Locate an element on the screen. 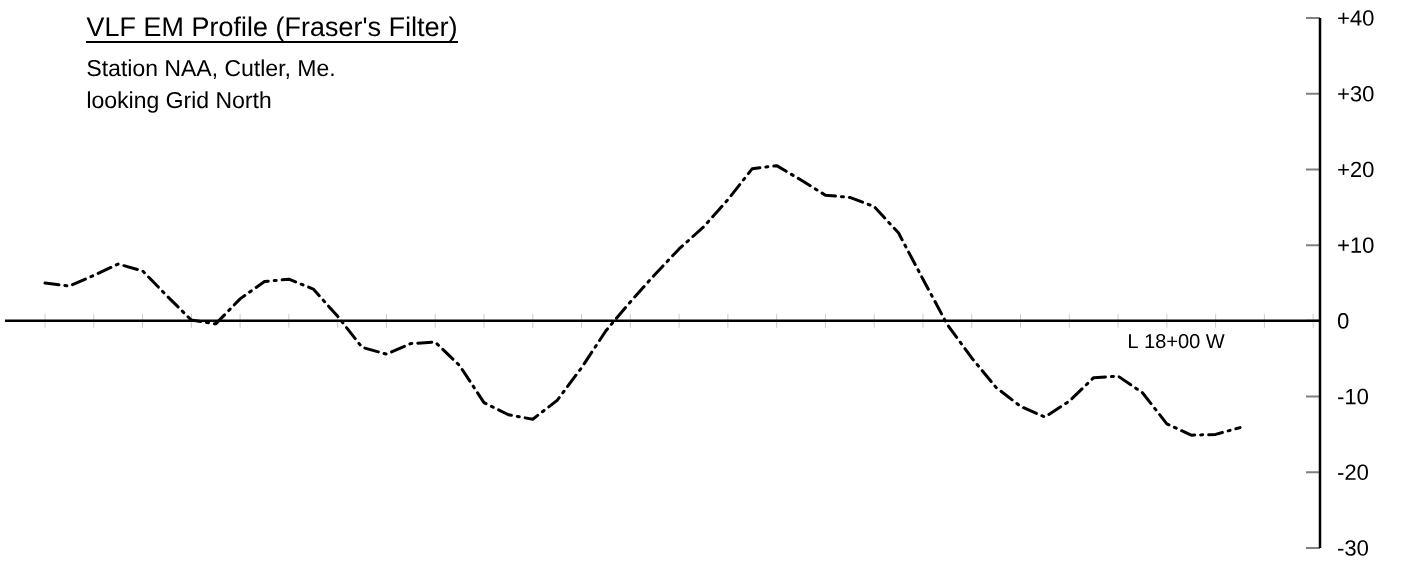 This screenshot has width=1415, height=564. text: Station NAA, Cutler, Me. is located at coordinates (210, 69).